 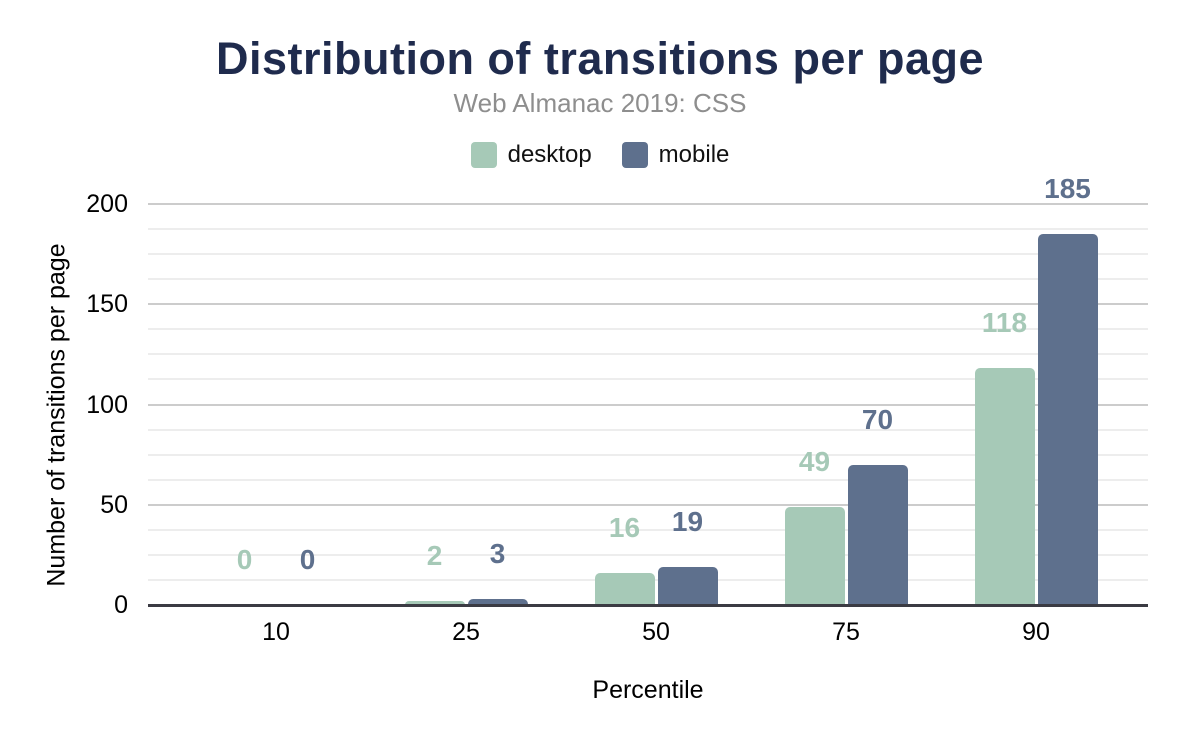 I want to click on legend-item-desktop: desktop, so click(x=531, y=155).